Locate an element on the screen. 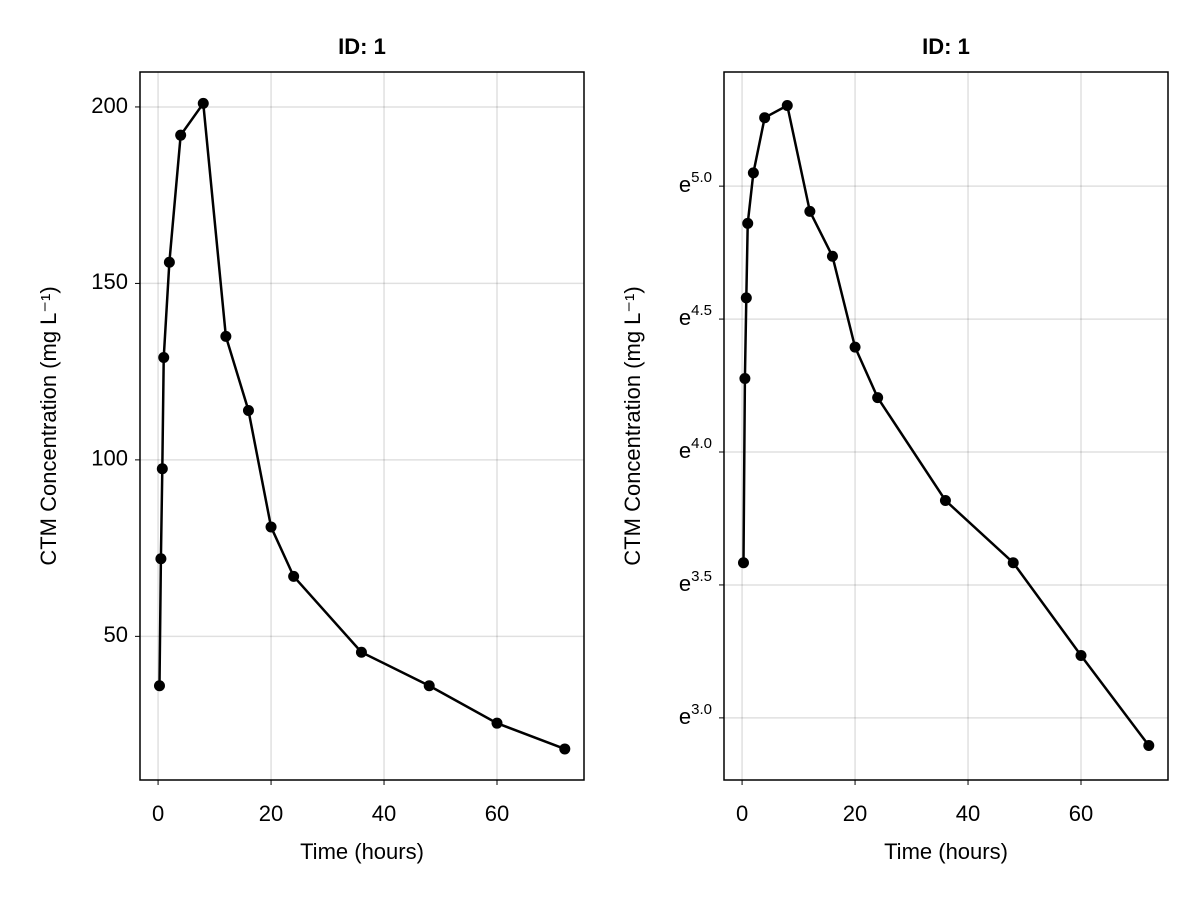 The width and height of the screenshot is (1200, 900). exponent: 4.5 is located at coordinates (701, 310).